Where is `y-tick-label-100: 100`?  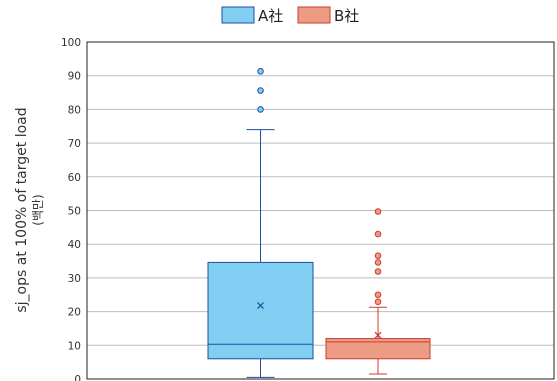 y-tick-label-100: 100 is located at coordinates (71, 43).